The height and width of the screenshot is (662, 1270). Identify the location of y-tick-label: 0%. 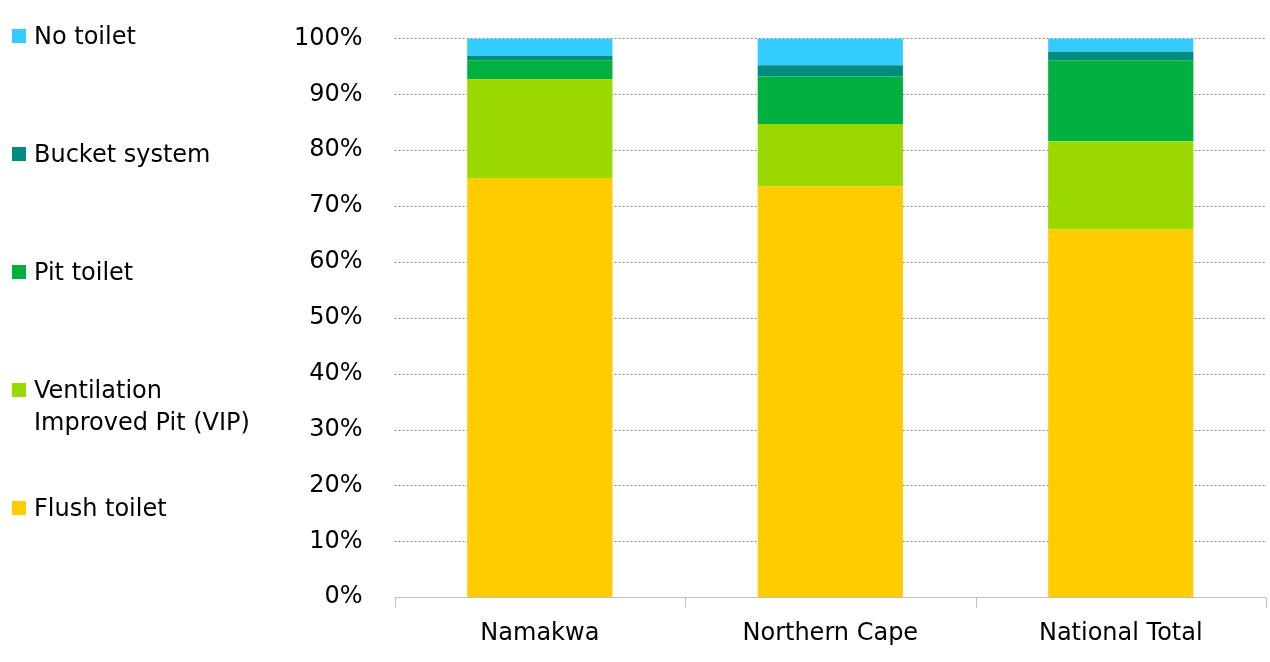
(343, 595).